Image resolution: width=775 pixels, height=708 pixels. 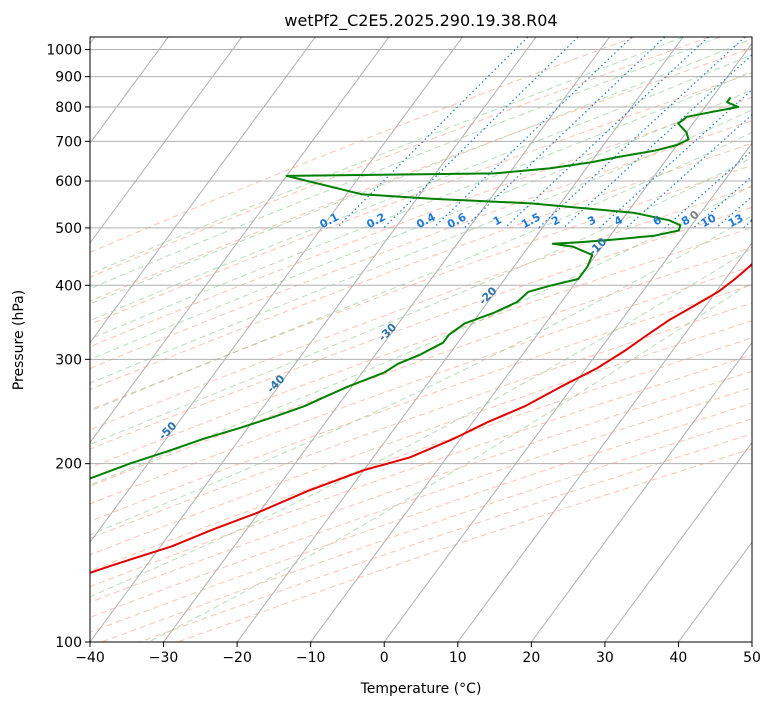 What do you see at coordinates (458, 658) in the screenshot?
I see `x-tick-label: 10` at bounding box center [458, 658].